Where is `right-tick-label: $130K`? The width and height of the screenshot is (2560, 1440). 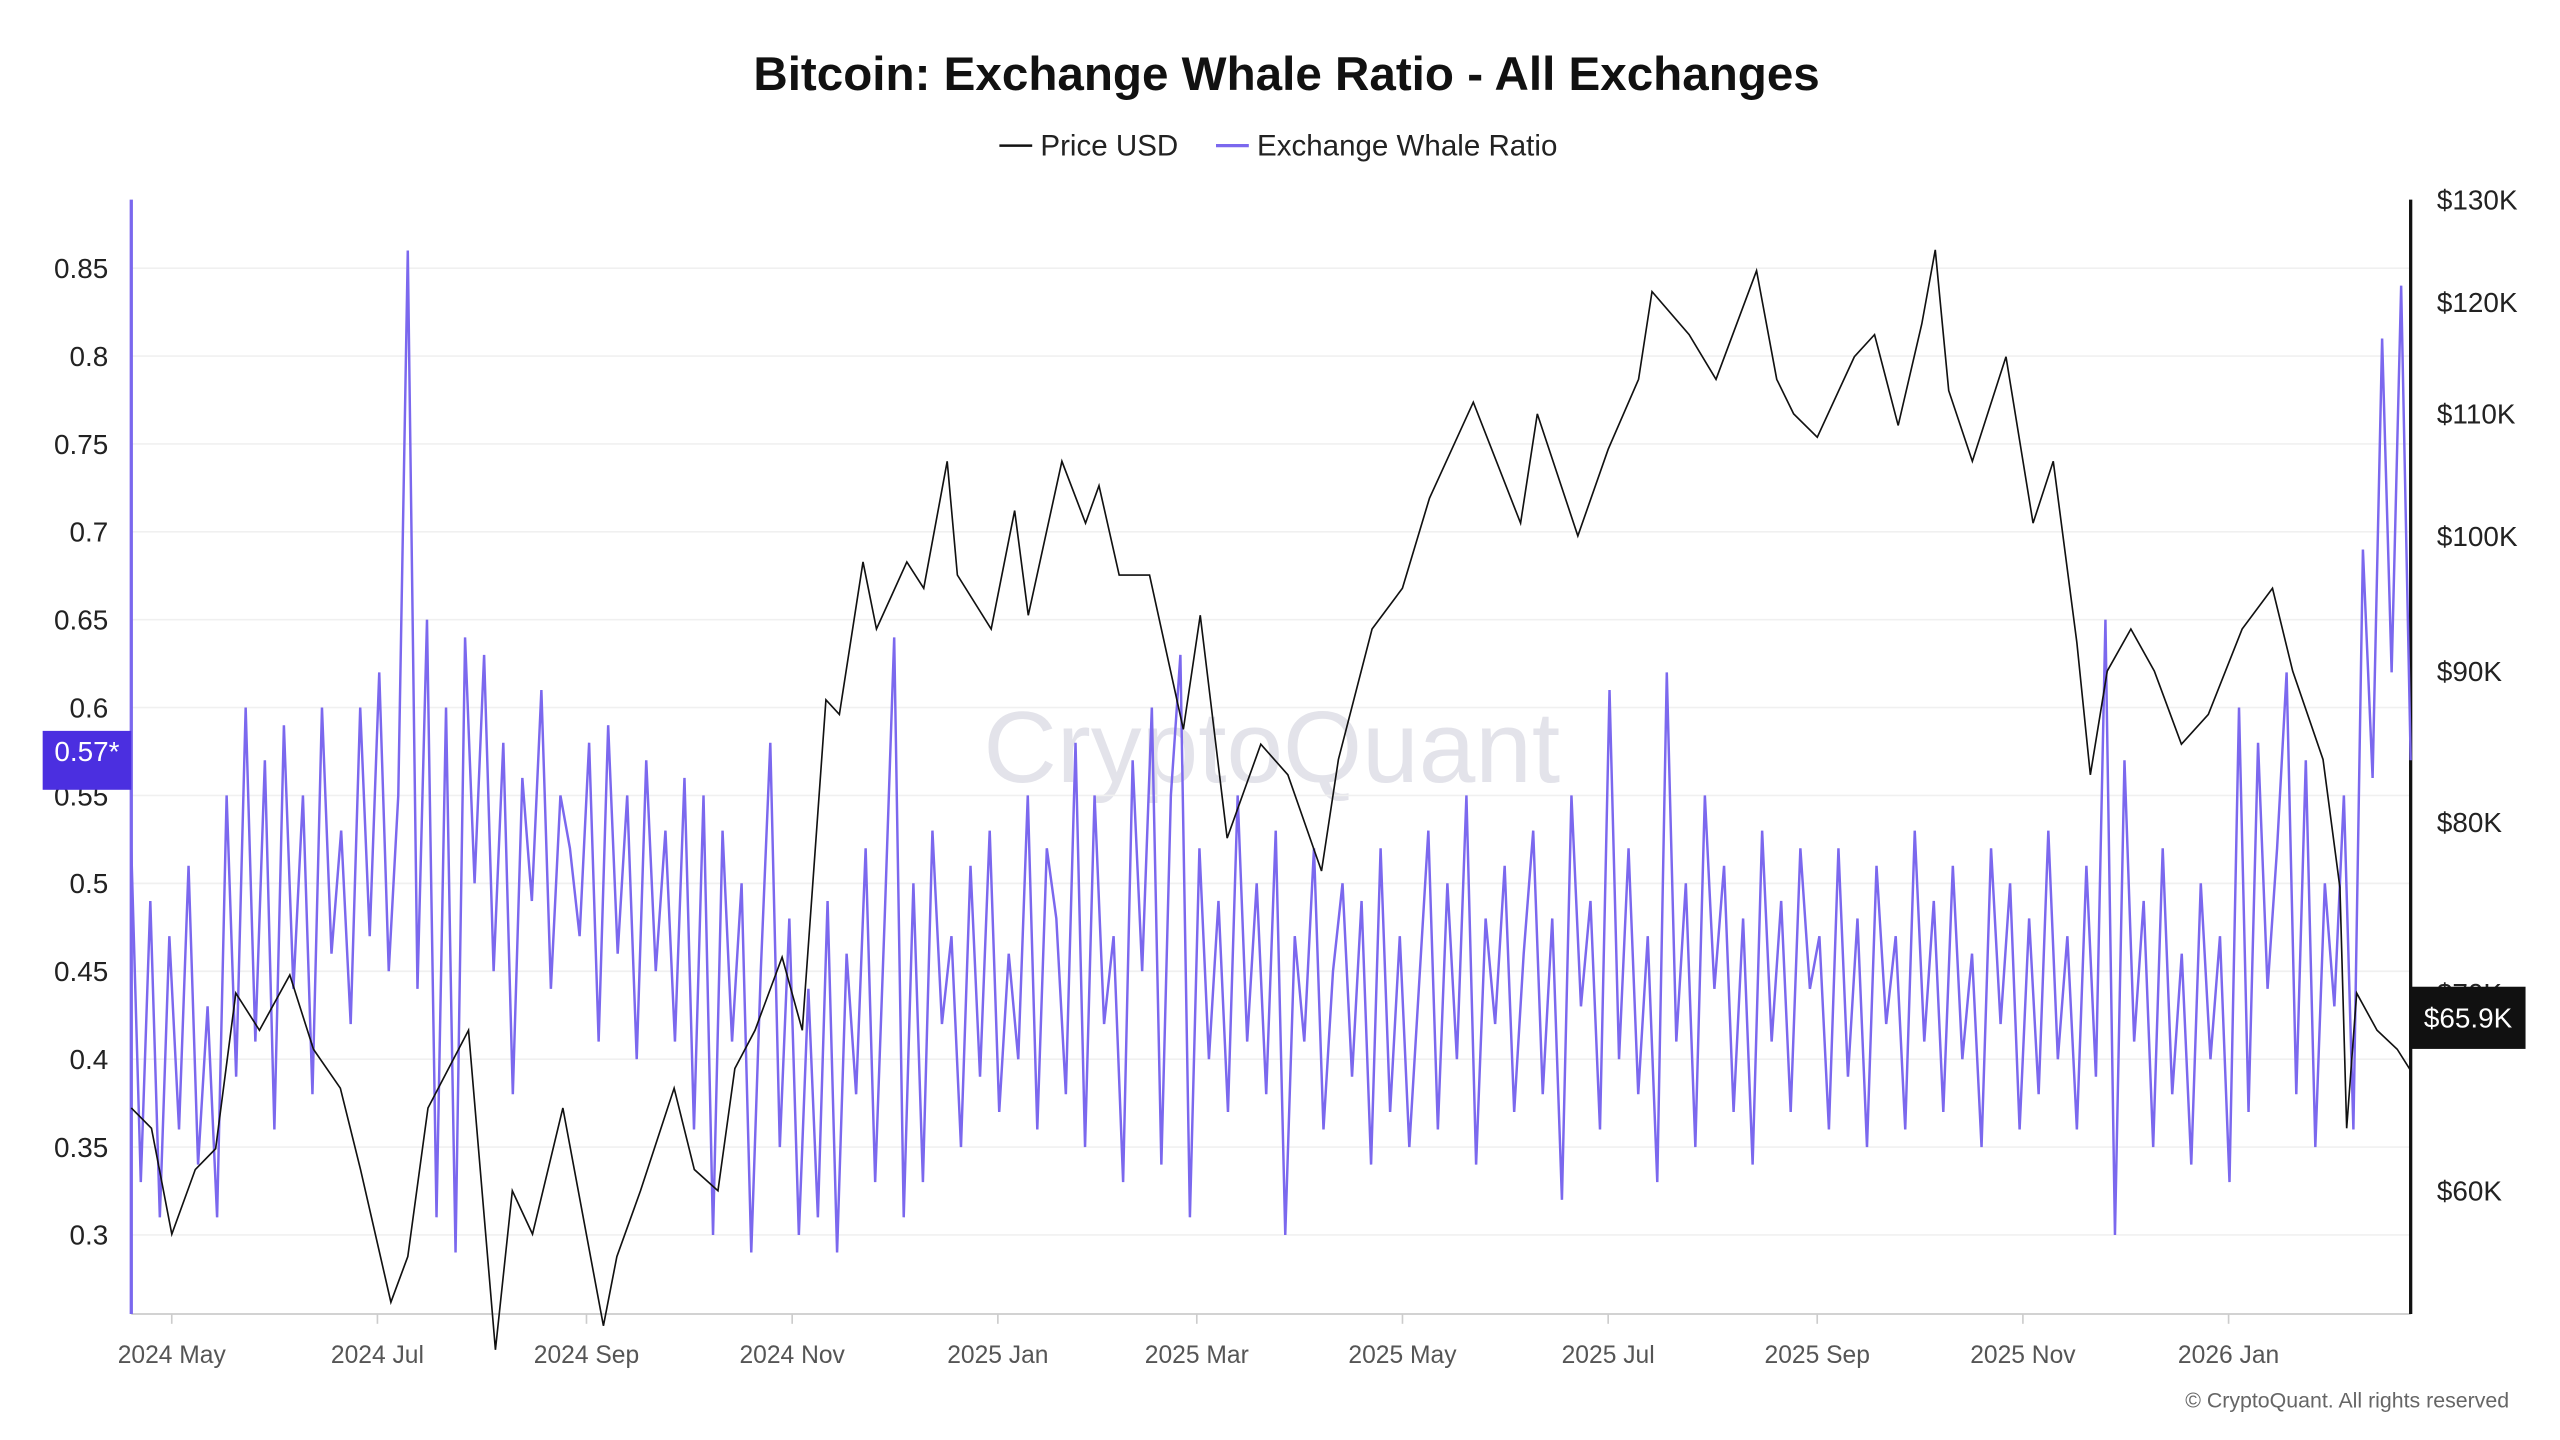
right-tick-label: $130K is located at coordinates (2477, 199).